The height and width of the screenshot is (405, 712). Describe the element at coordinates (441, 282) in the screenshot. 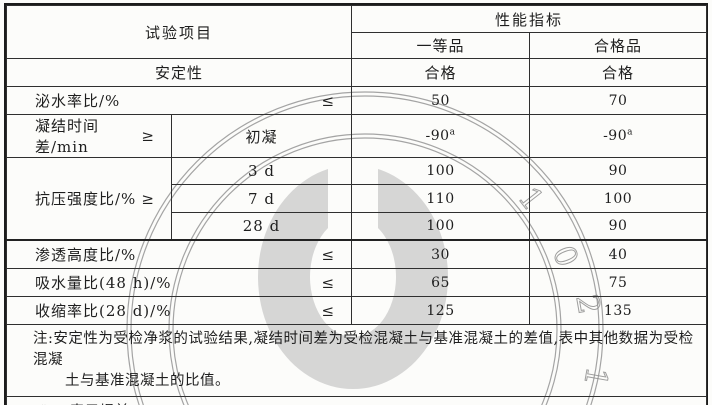

I see `water-absorption-first: 65` at that location.